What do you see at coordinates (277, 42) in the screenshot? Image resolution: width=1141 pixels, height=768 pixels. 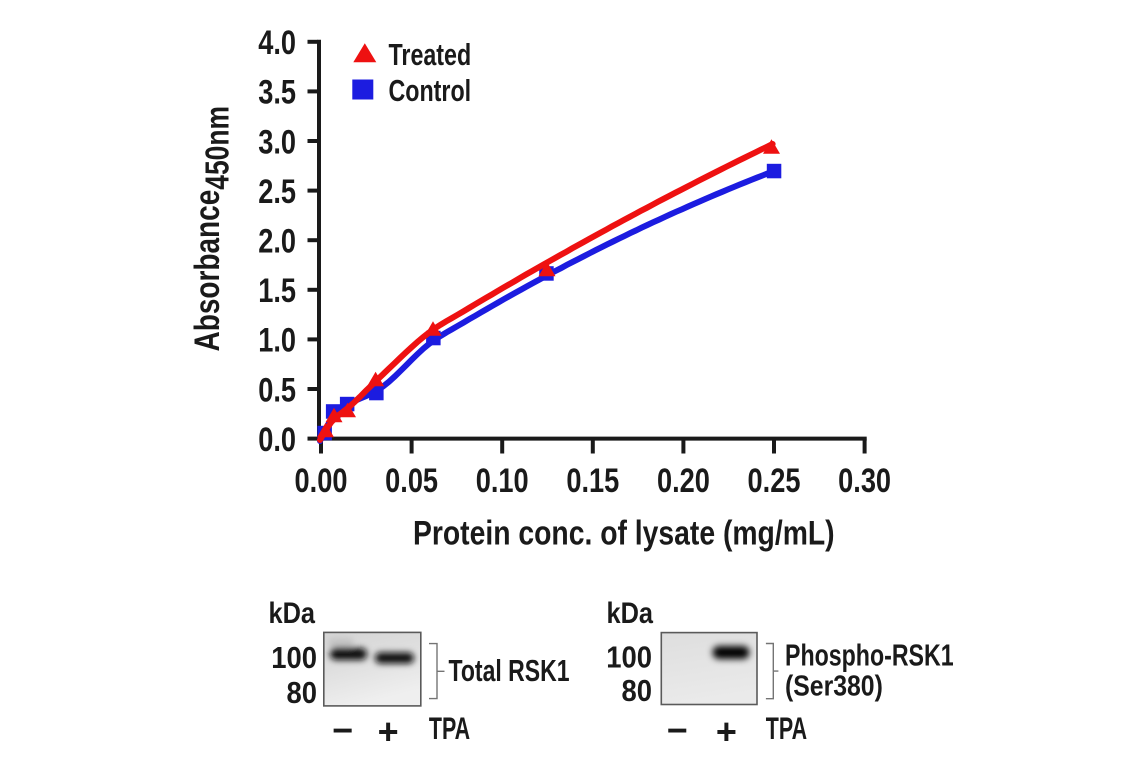 I see `svg-text: 4.0` at bounding box center [277, 42].